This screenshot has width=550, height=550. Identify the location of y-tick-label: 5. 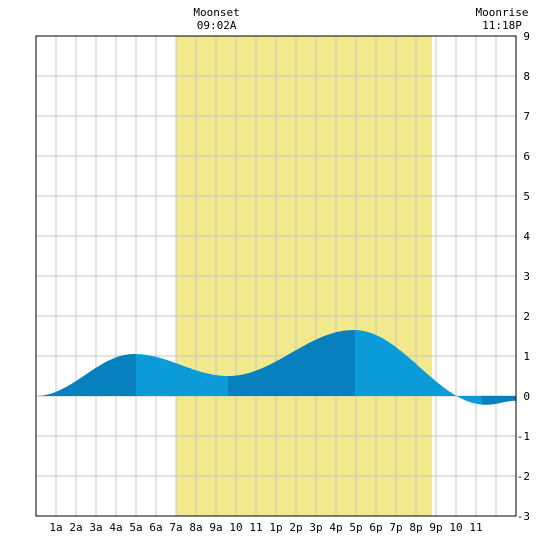
(526, 196).